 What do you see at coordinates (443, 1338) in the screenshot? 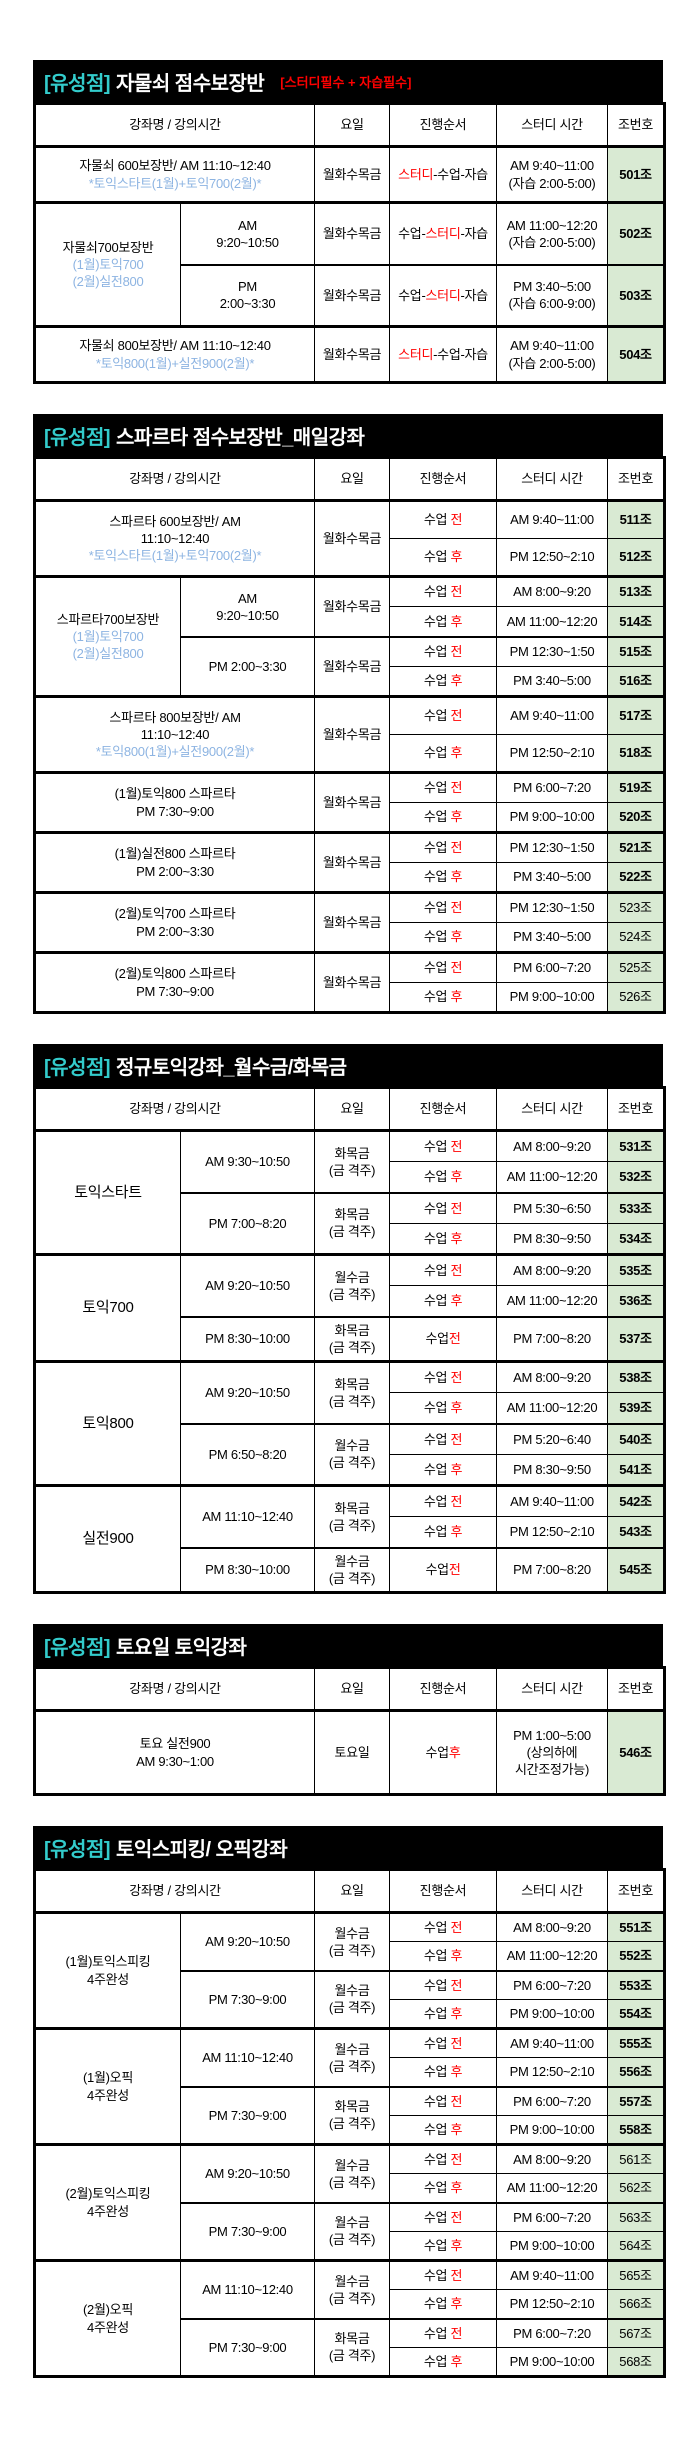
I see `cell-line: 수업전` at bounding box center [443, 1338].